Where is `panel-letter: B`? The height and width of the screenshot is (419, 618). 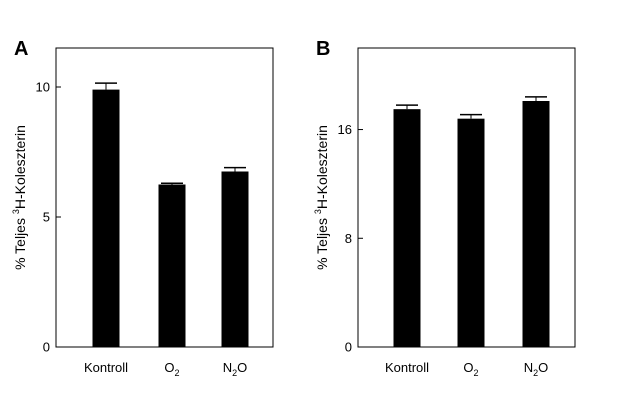
panel-letter: B is located at coordinates (323, 49).